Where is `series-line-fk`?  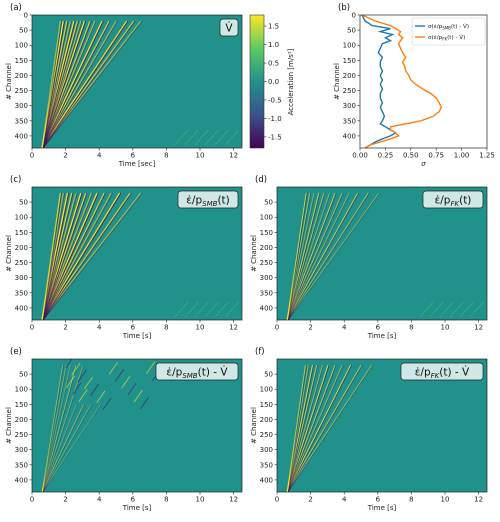 series-line-fk is located at coordinates (402, 81).